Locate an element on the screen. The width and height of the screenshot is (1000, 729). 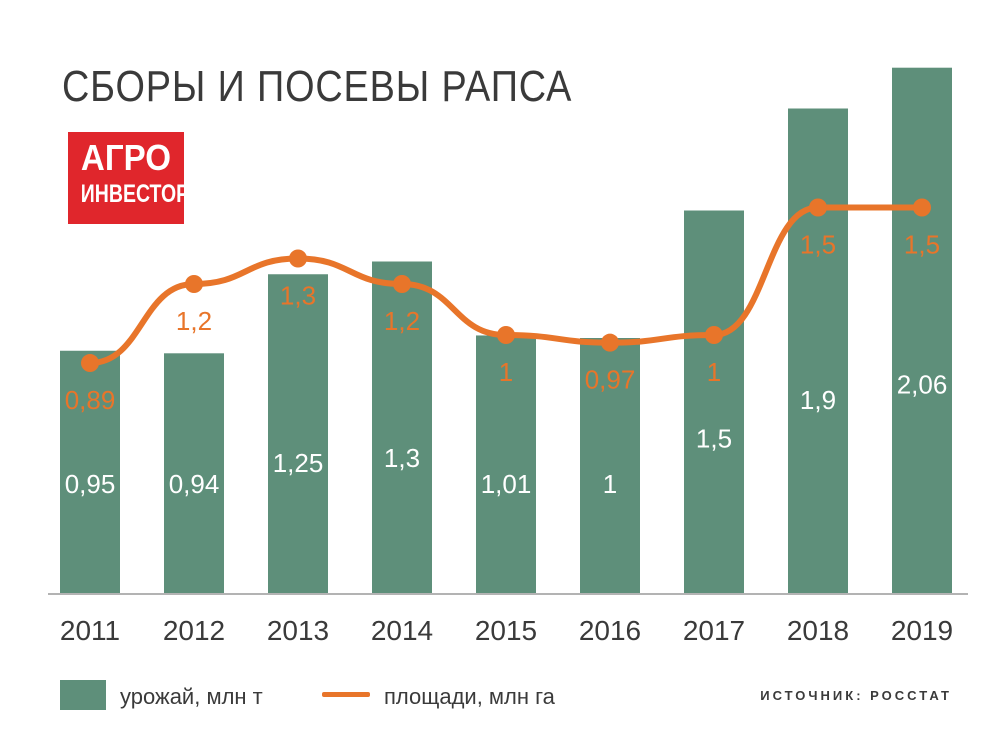
bar-value-label: 1 is located at coordinates (610, 484).